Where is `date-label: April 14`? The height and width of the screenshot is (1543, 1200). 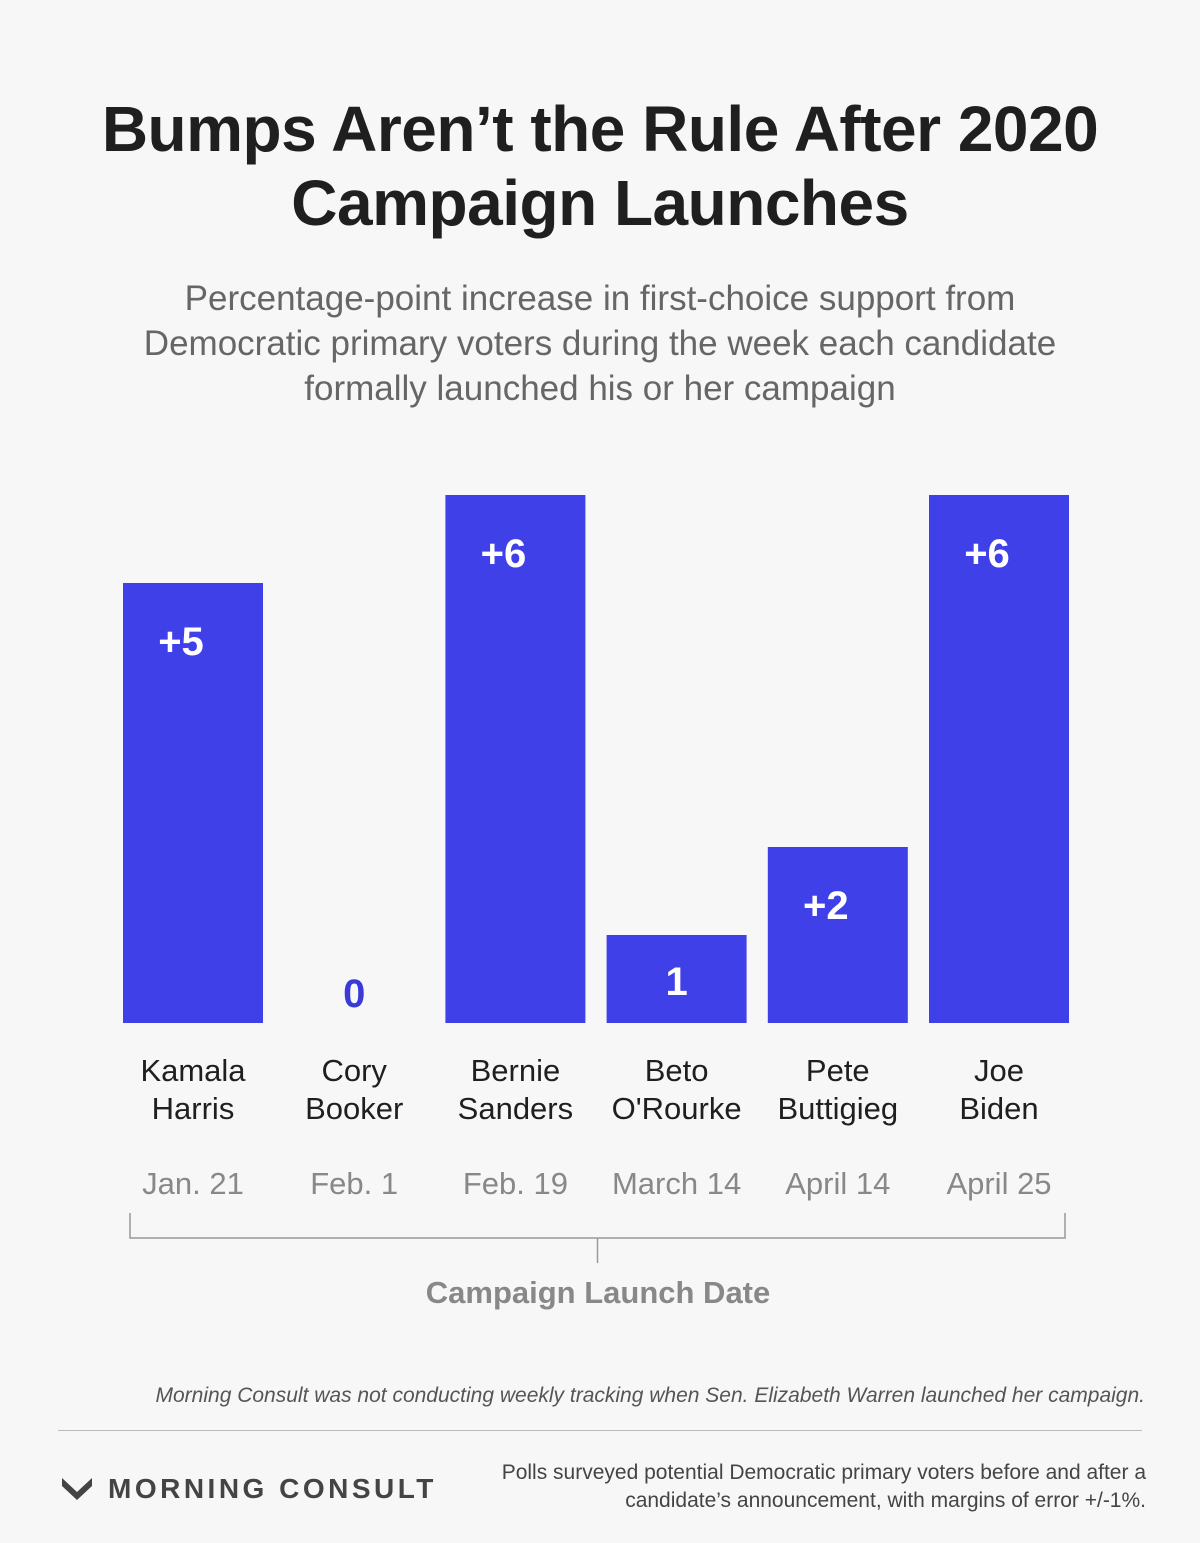
date-label: April 14 is located at coordinates (837, 1183).